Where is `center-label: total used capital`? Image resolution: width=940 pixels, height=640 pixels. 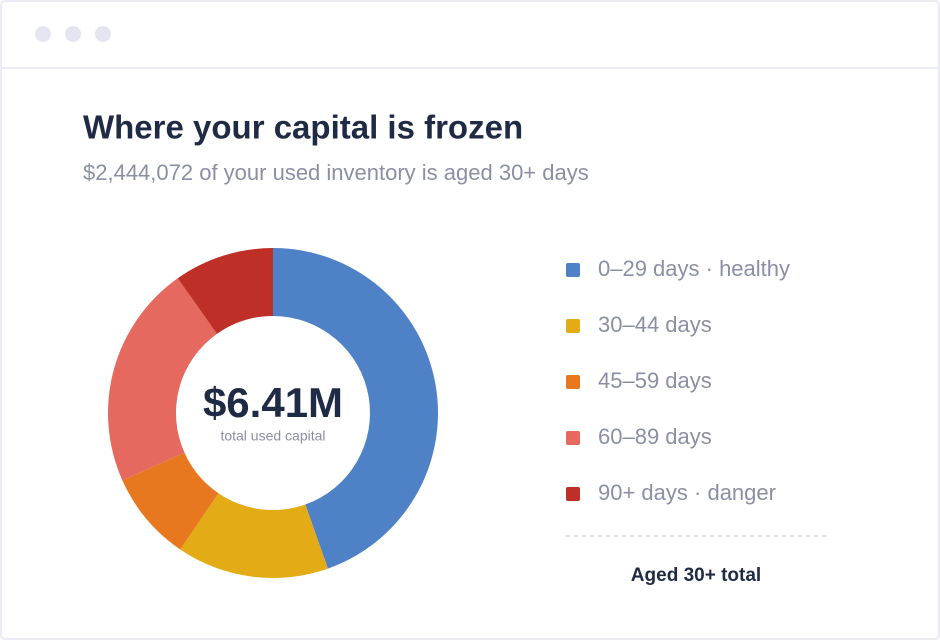 center-label: total used capital is located at coordinates (272, 436).